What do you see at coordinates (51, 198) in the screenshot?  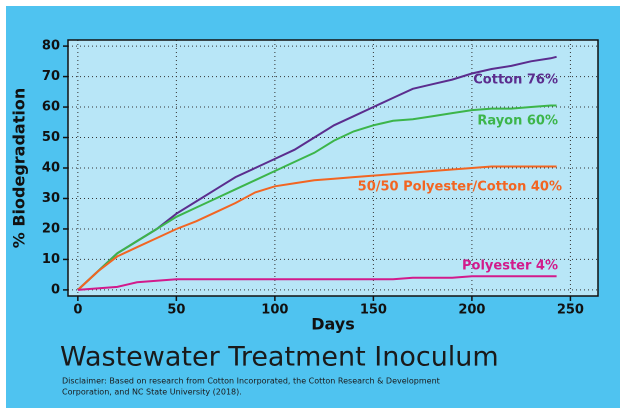 I see `y-tick-label: 30` at bounding box center [51, 198].